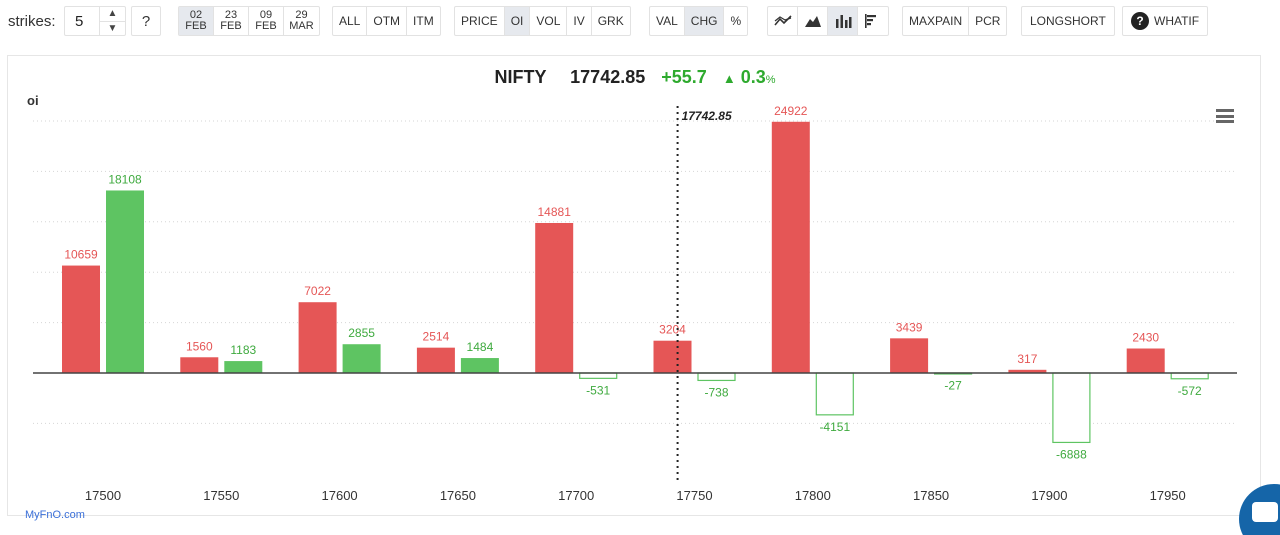  What do you see at coordinates (112, 14) in the screenshot?
I see `chevron-up-icon: ▲` at bounding box center [112, 14].